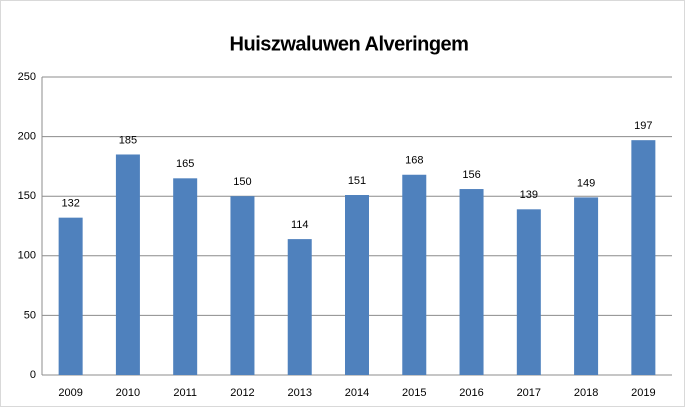  What do you see at coordinates (30, 315) in the screenshot?
I see `y-tick-label: 50` at bounding box center [30, 315].